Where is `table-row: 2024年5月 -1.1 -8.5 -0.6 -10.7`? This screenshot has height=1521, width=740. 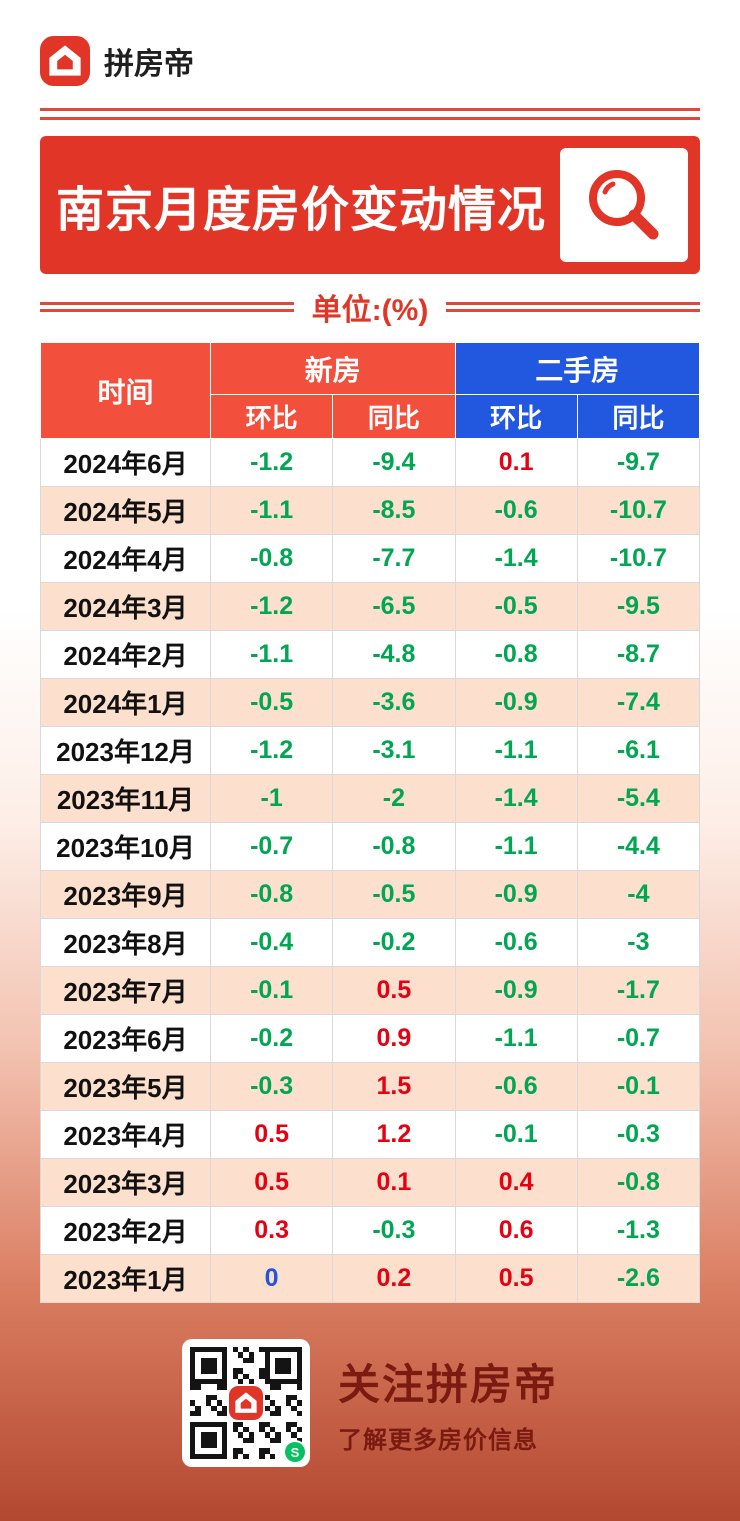
table-row: 2024年5月 -1.1 -8.5 -0.6 -10.7 is located at coordinates (370, 510).